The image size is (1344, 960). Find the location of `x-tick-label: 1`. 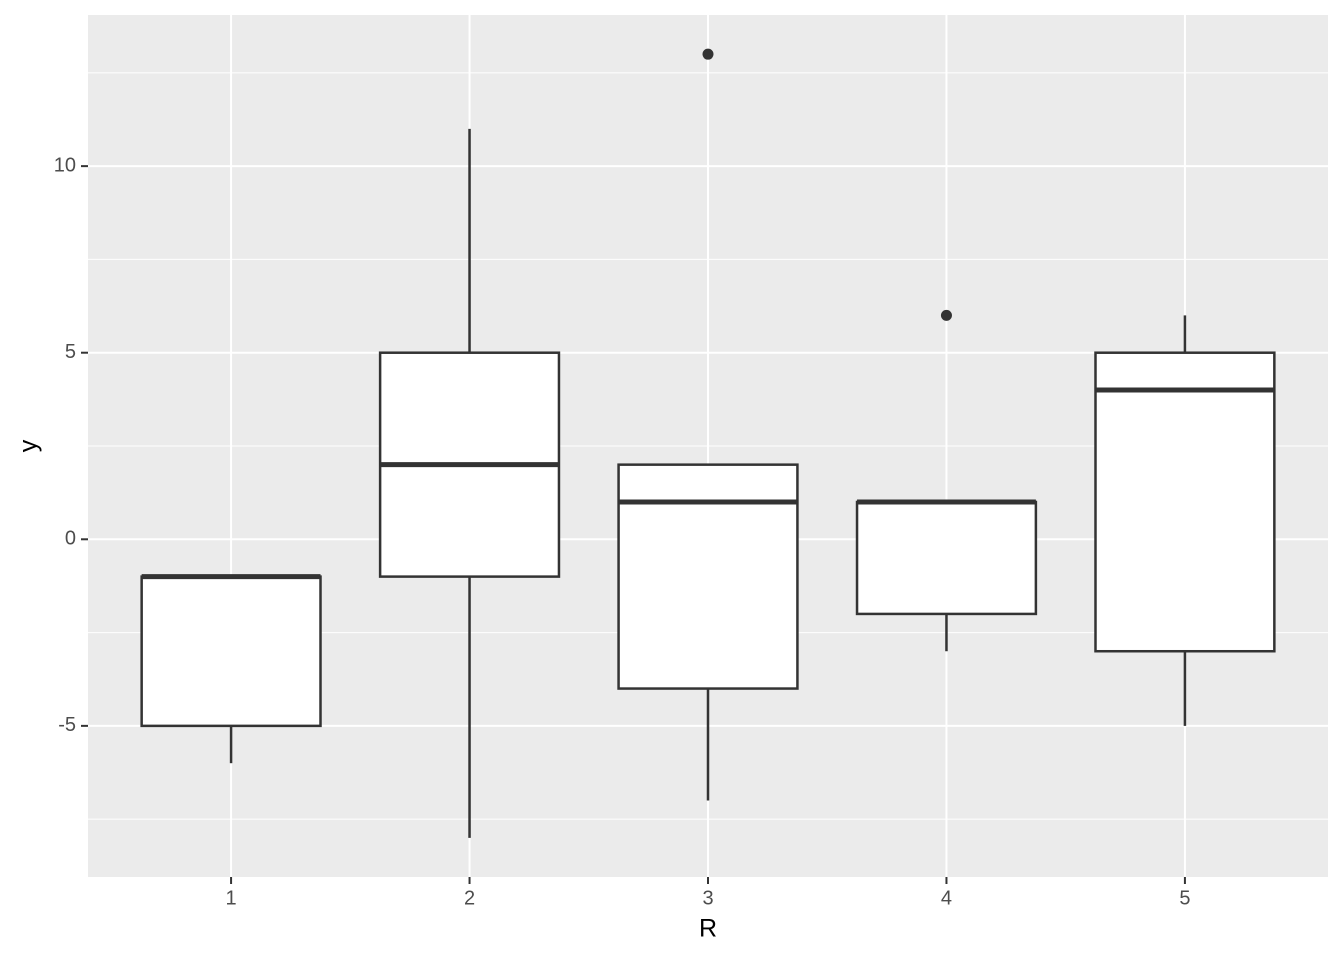

x-tick-label: 1 is located at coordinates (231, 898).